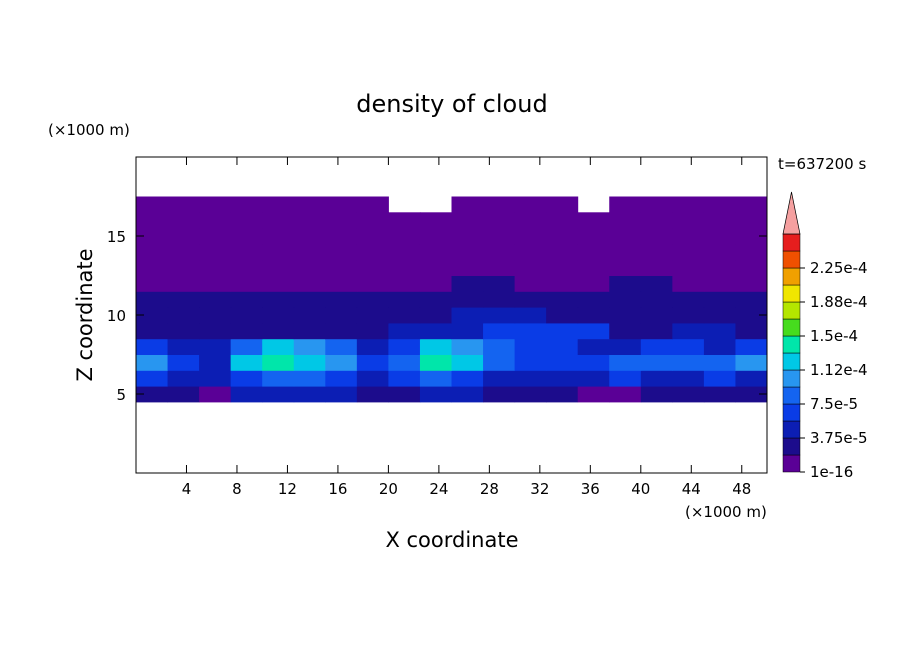  I want to click on colorbar-tick-label: 1e-16, so click(831, 472).